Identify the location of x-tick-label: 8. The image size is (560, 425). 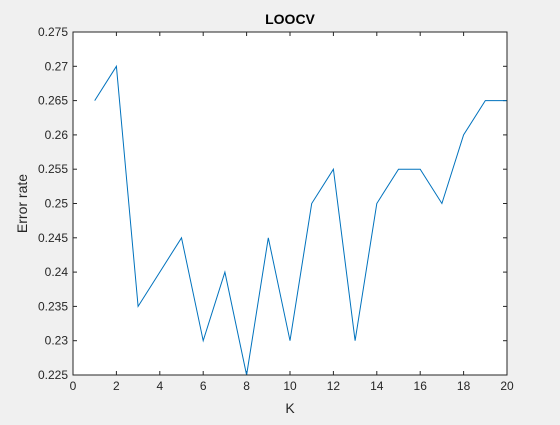
(246, 386).